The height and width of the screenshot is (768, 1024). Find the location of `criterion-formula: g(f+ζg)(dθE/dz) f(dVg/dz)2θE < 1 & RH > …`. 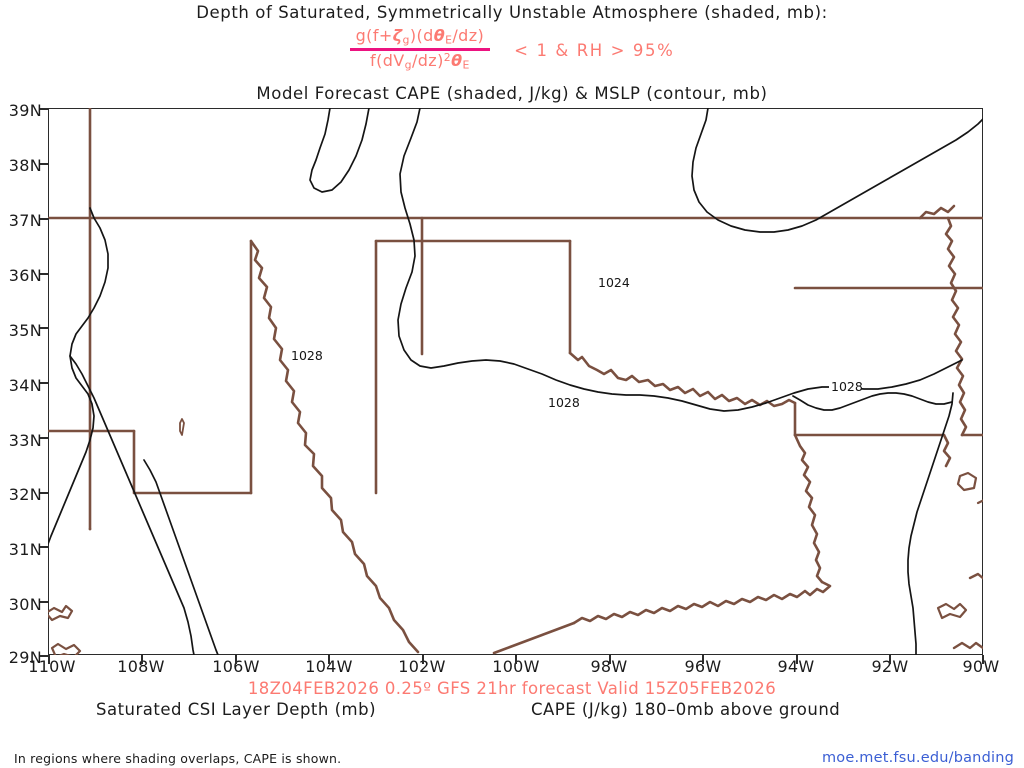

criterion-formula: g(f+ζg)(dθE/dz) f(dVg/dz)2θE < 1 & RH > … is located at coordinates (512, 49).